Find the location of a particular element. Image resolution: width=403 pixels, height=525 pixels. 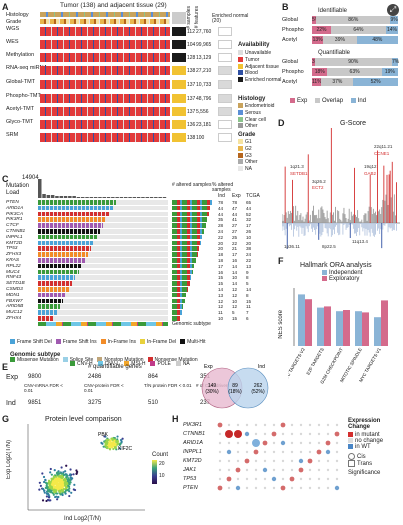

f-category-label: E2F TARGETS is located at coordinates (315, 361).